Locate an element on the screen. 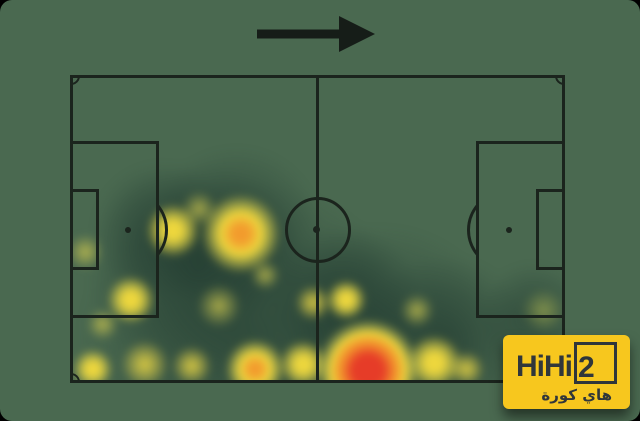 This screenshot has height=421, width=640. right-arrow-icon is located at coordinates (316, 34).